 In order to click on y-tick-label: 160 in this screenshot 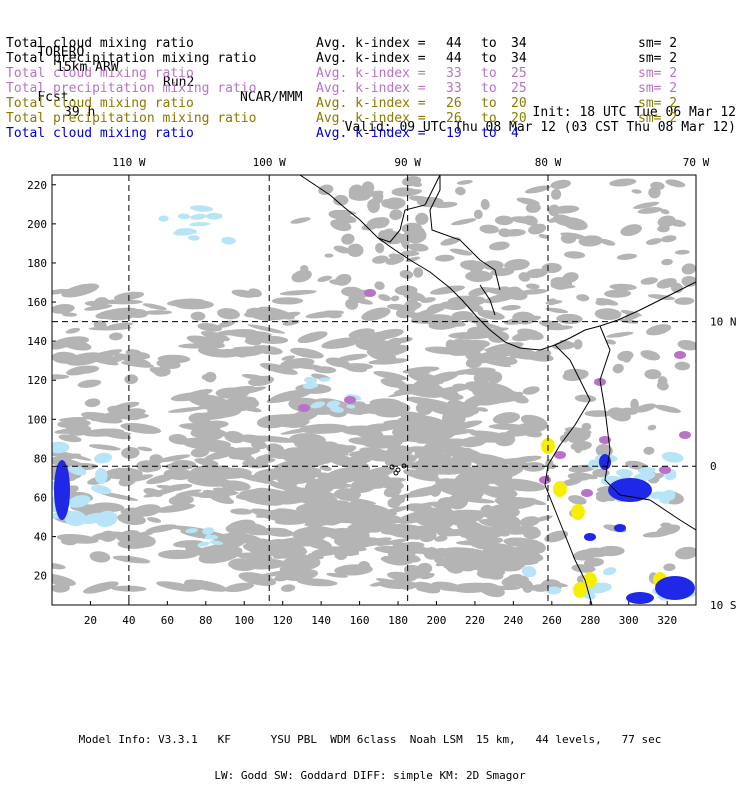, I will do `click(37, 302)`.